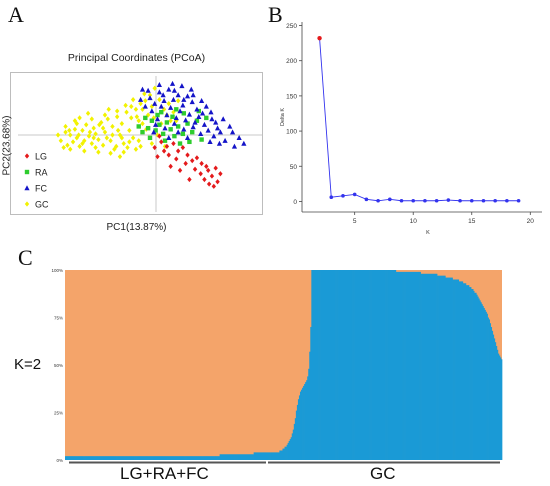 This screenshot has height=486, width=550. What do you see at coordinates (419, 120) in the screenshot?
I see `delta-line` at bounding box center [419, 120].